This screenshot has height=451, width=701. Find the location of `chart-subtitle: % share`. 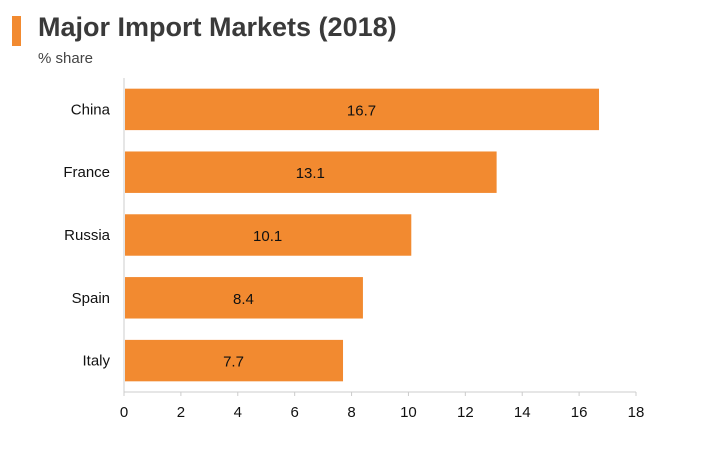

chart-subtitle: % share is located at coordinates (66, 58).